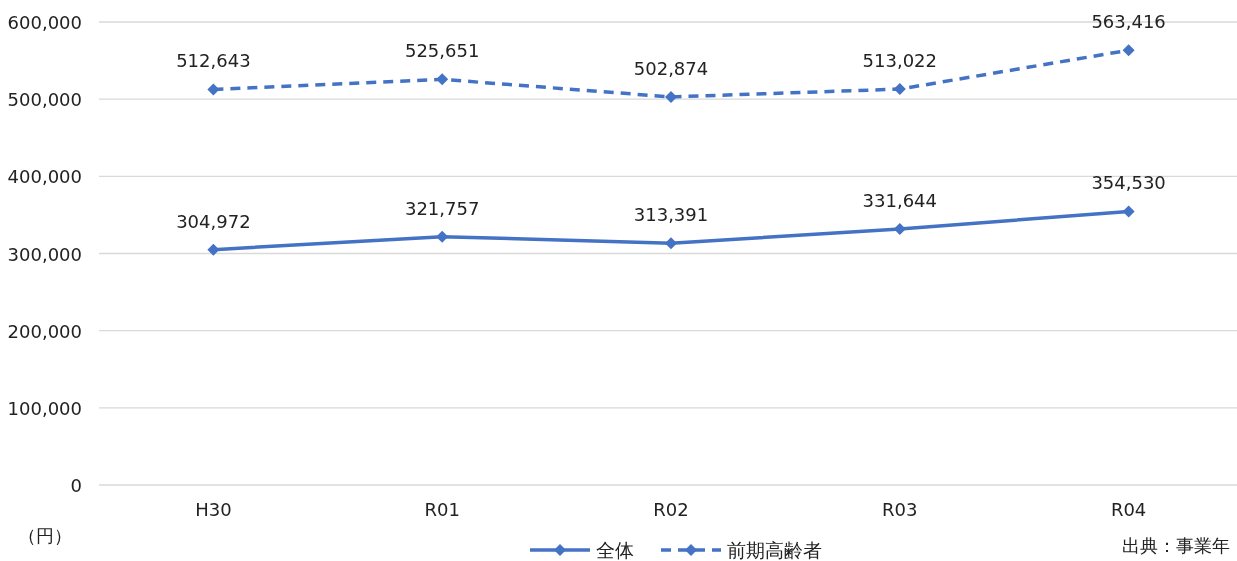  Describe the element at coordinates (442, 509) in the screenshot. I see `x-tick-label: R01` at that location.